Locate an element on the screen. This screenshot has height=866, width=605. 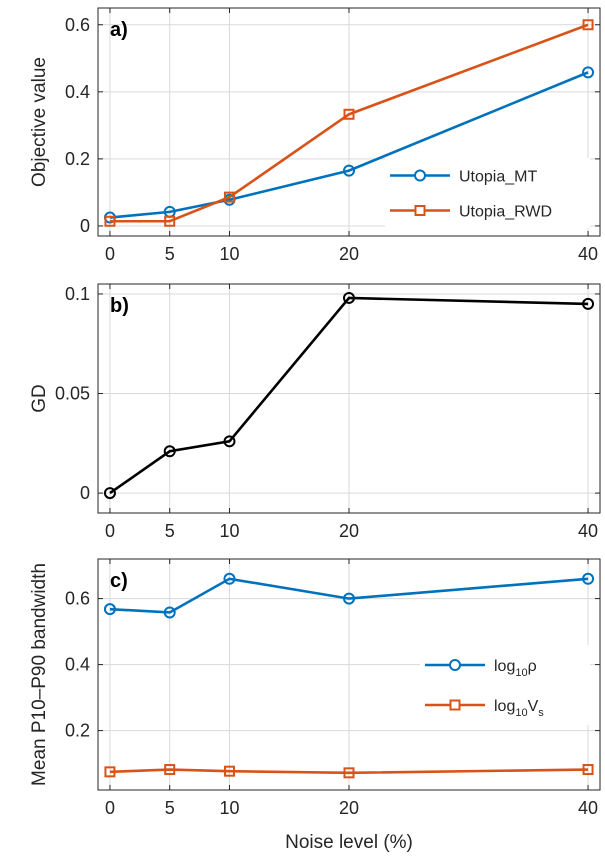
legend-entry-label: log10ρ is located at coordinates (515, 668).